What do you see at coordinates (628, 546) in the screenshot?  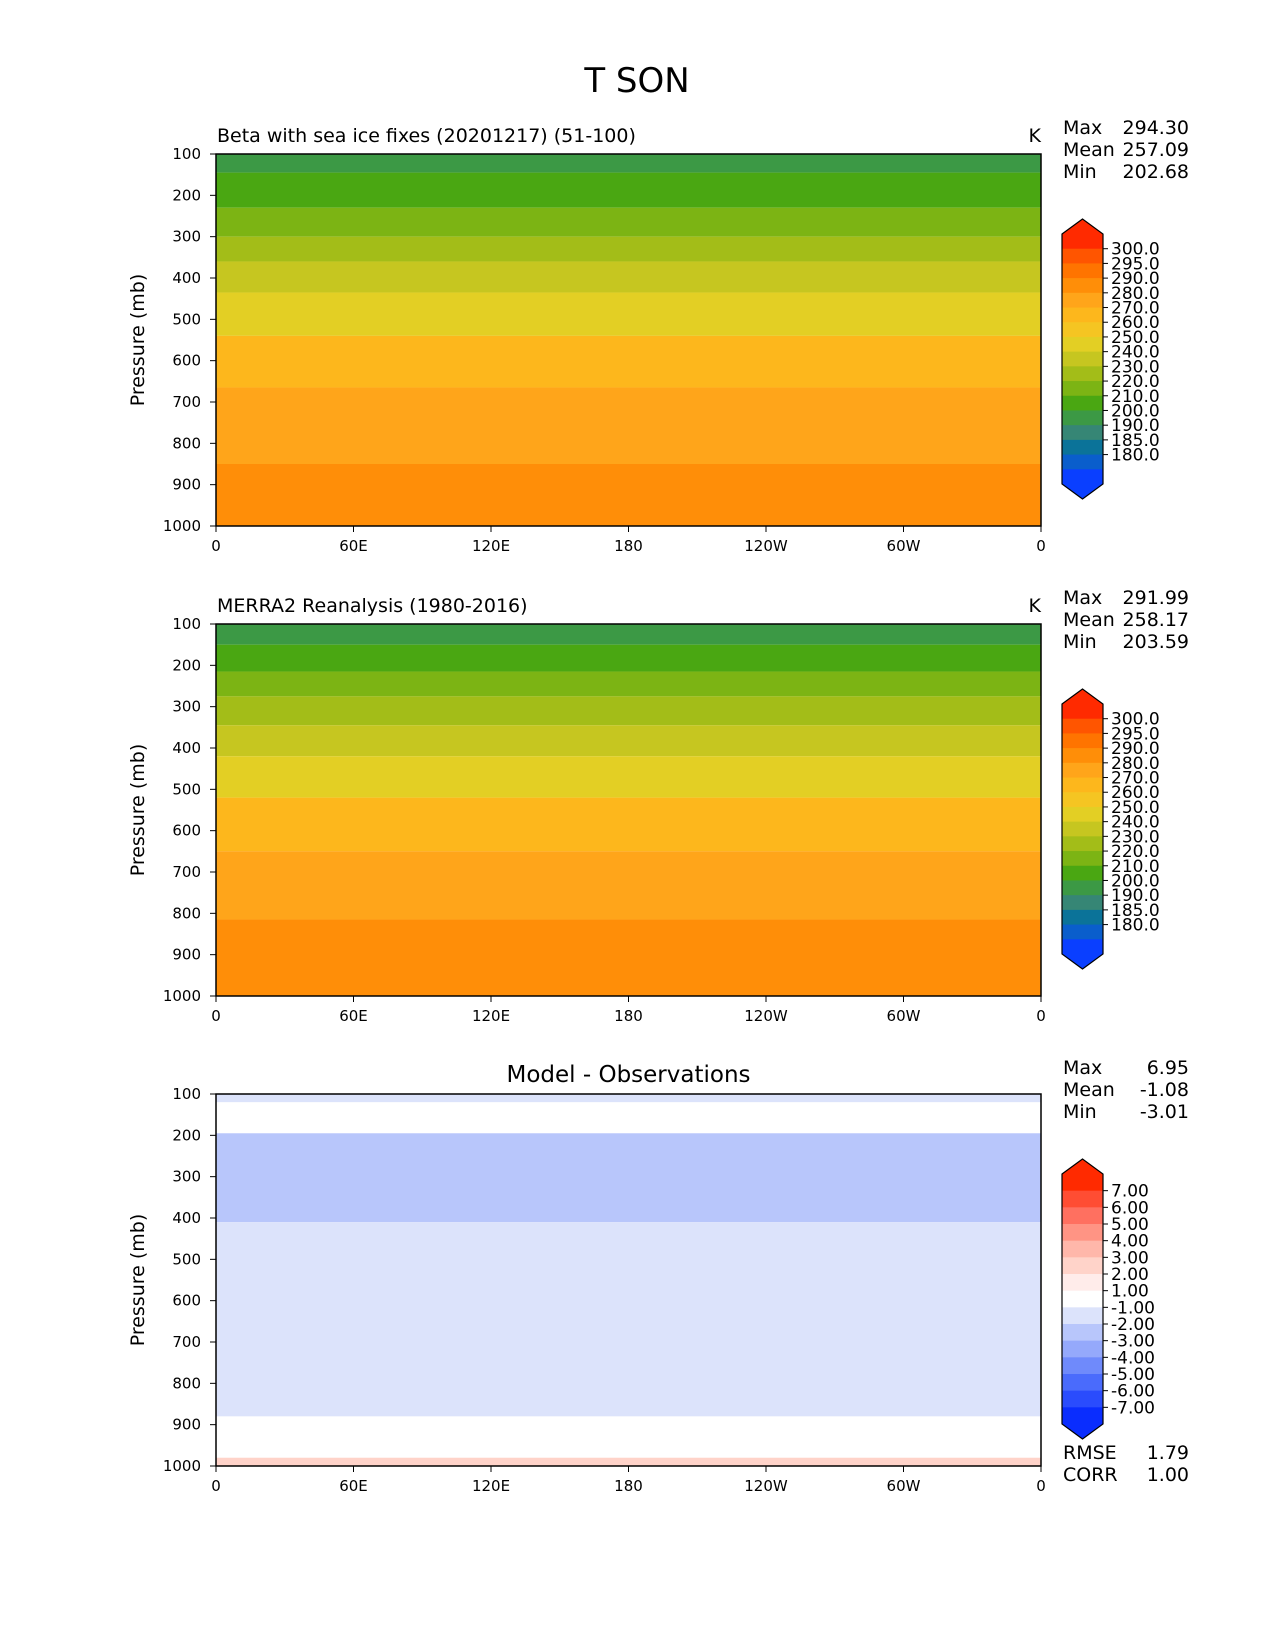 I see `x-tick-label: 180` at bounding box center [628, 546].